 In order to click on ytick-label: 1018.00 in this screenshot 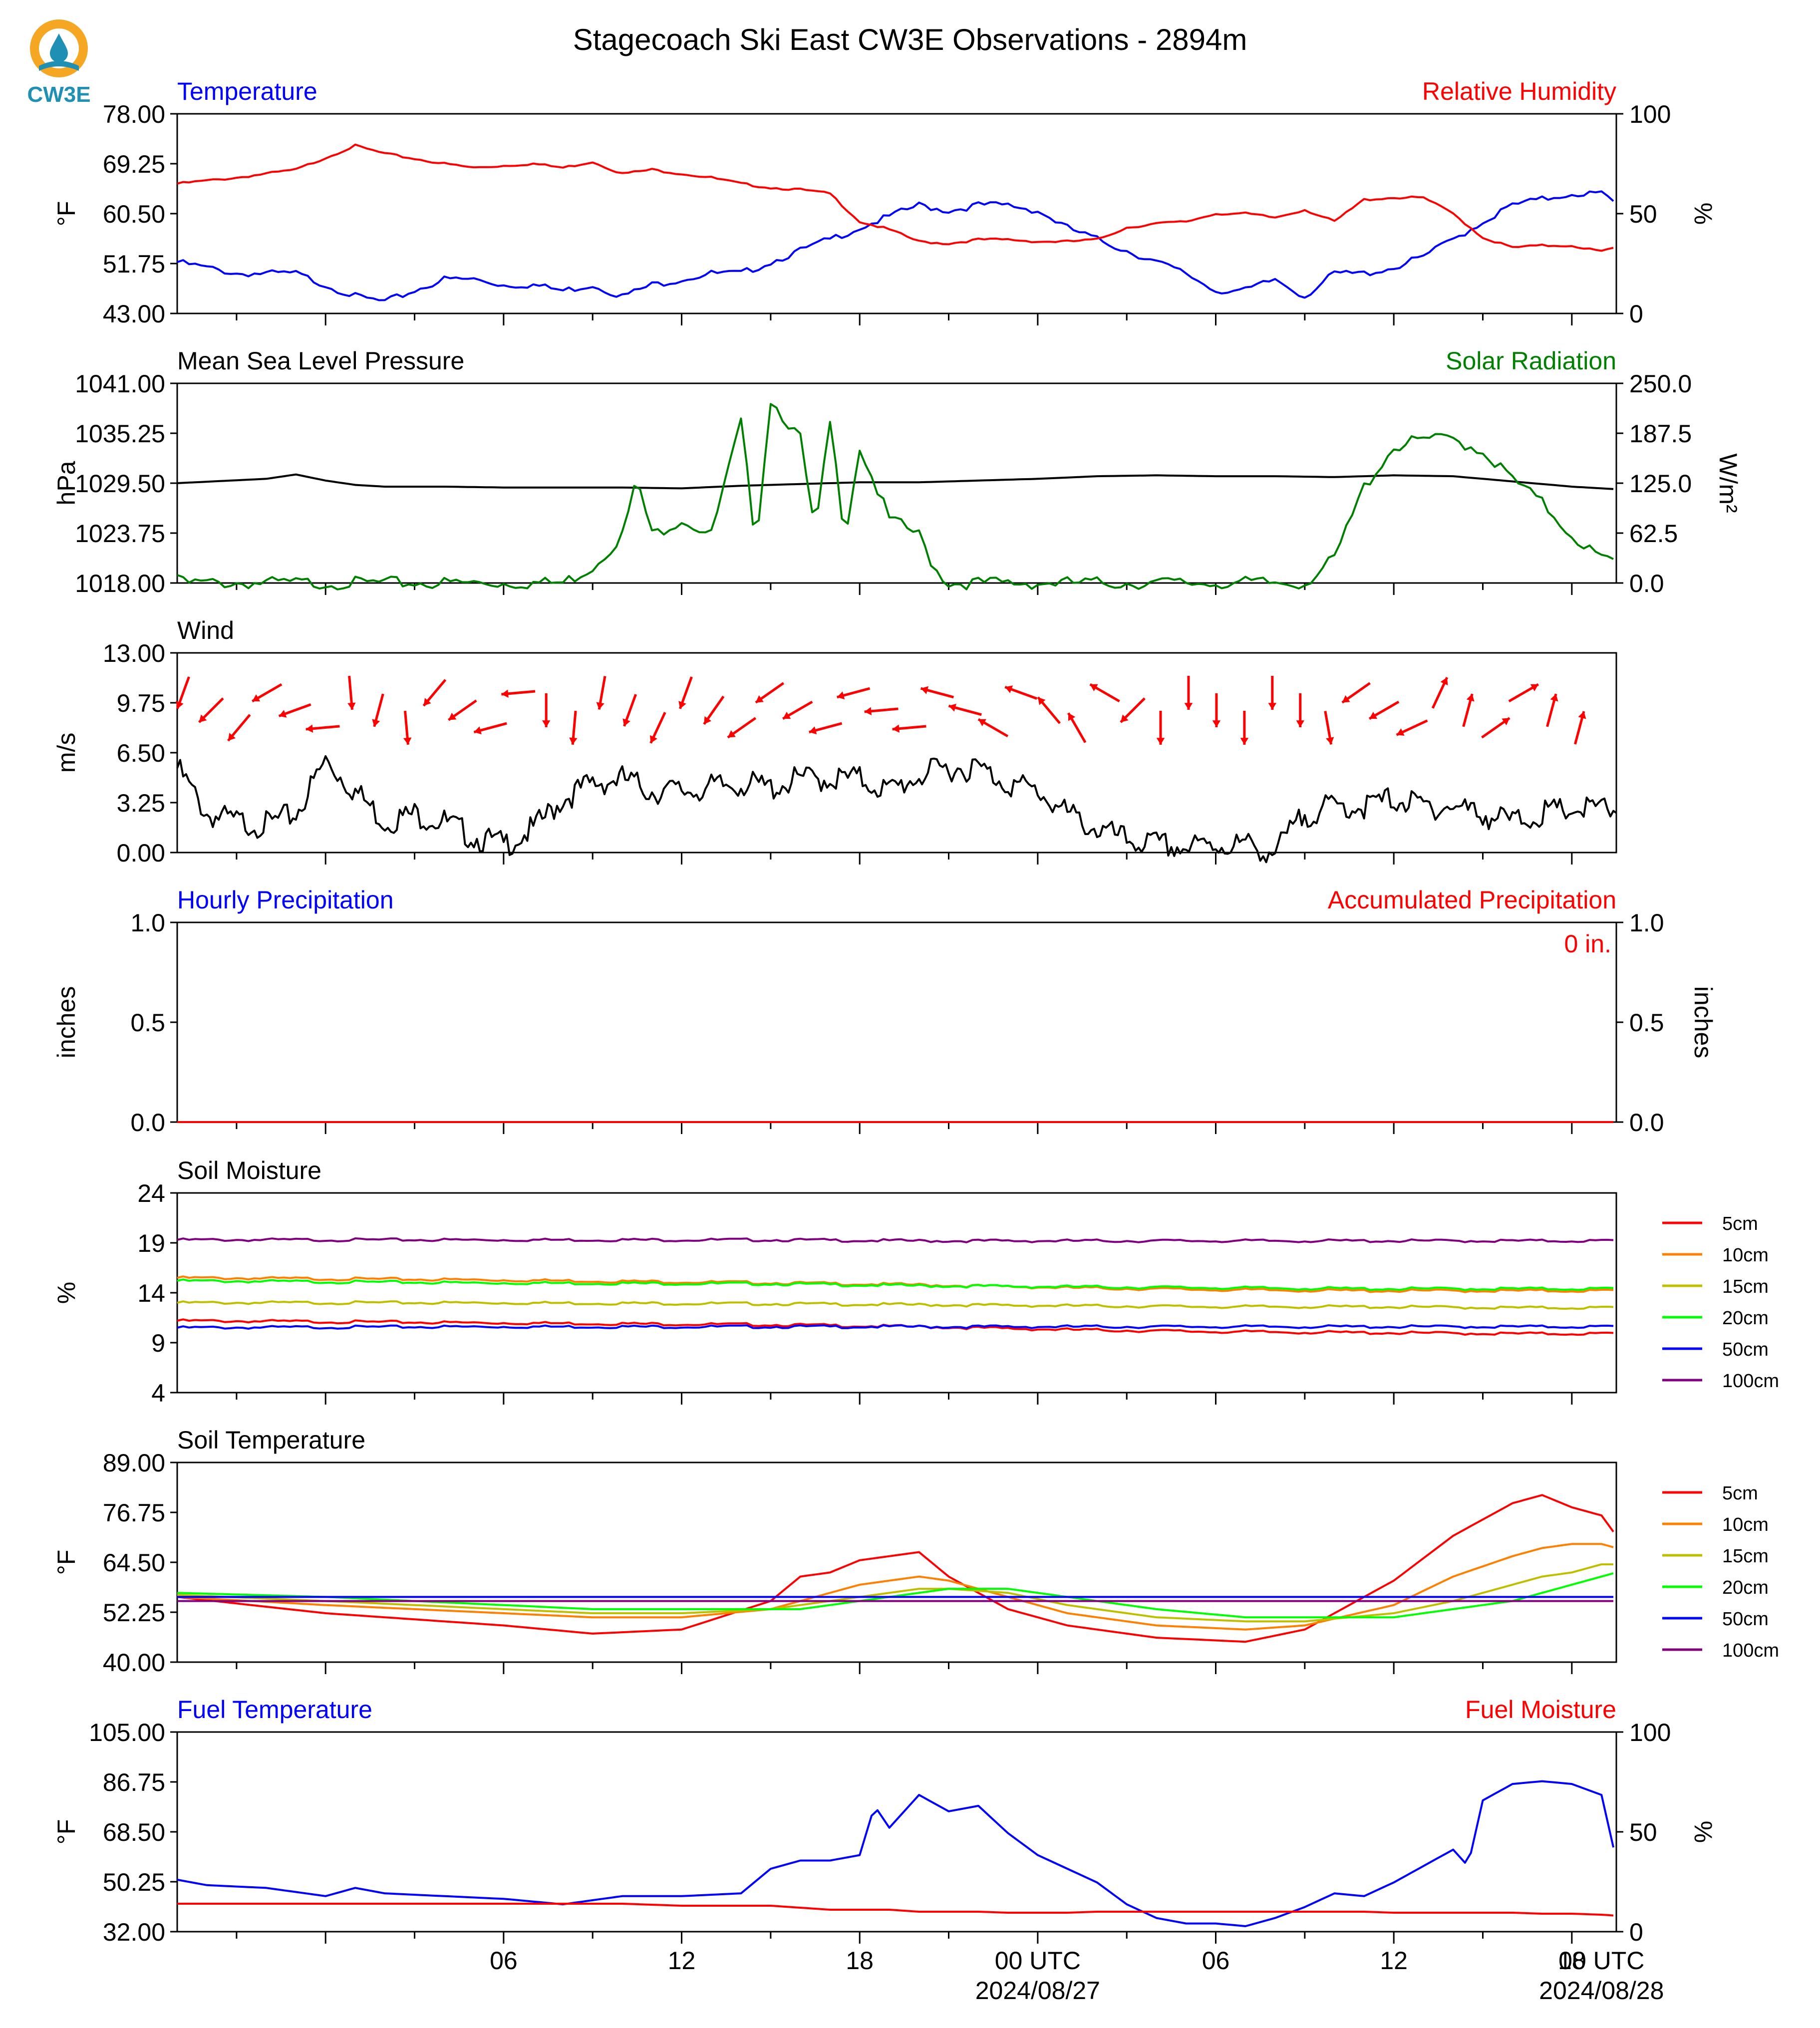, I will do `click(120, 583)`.